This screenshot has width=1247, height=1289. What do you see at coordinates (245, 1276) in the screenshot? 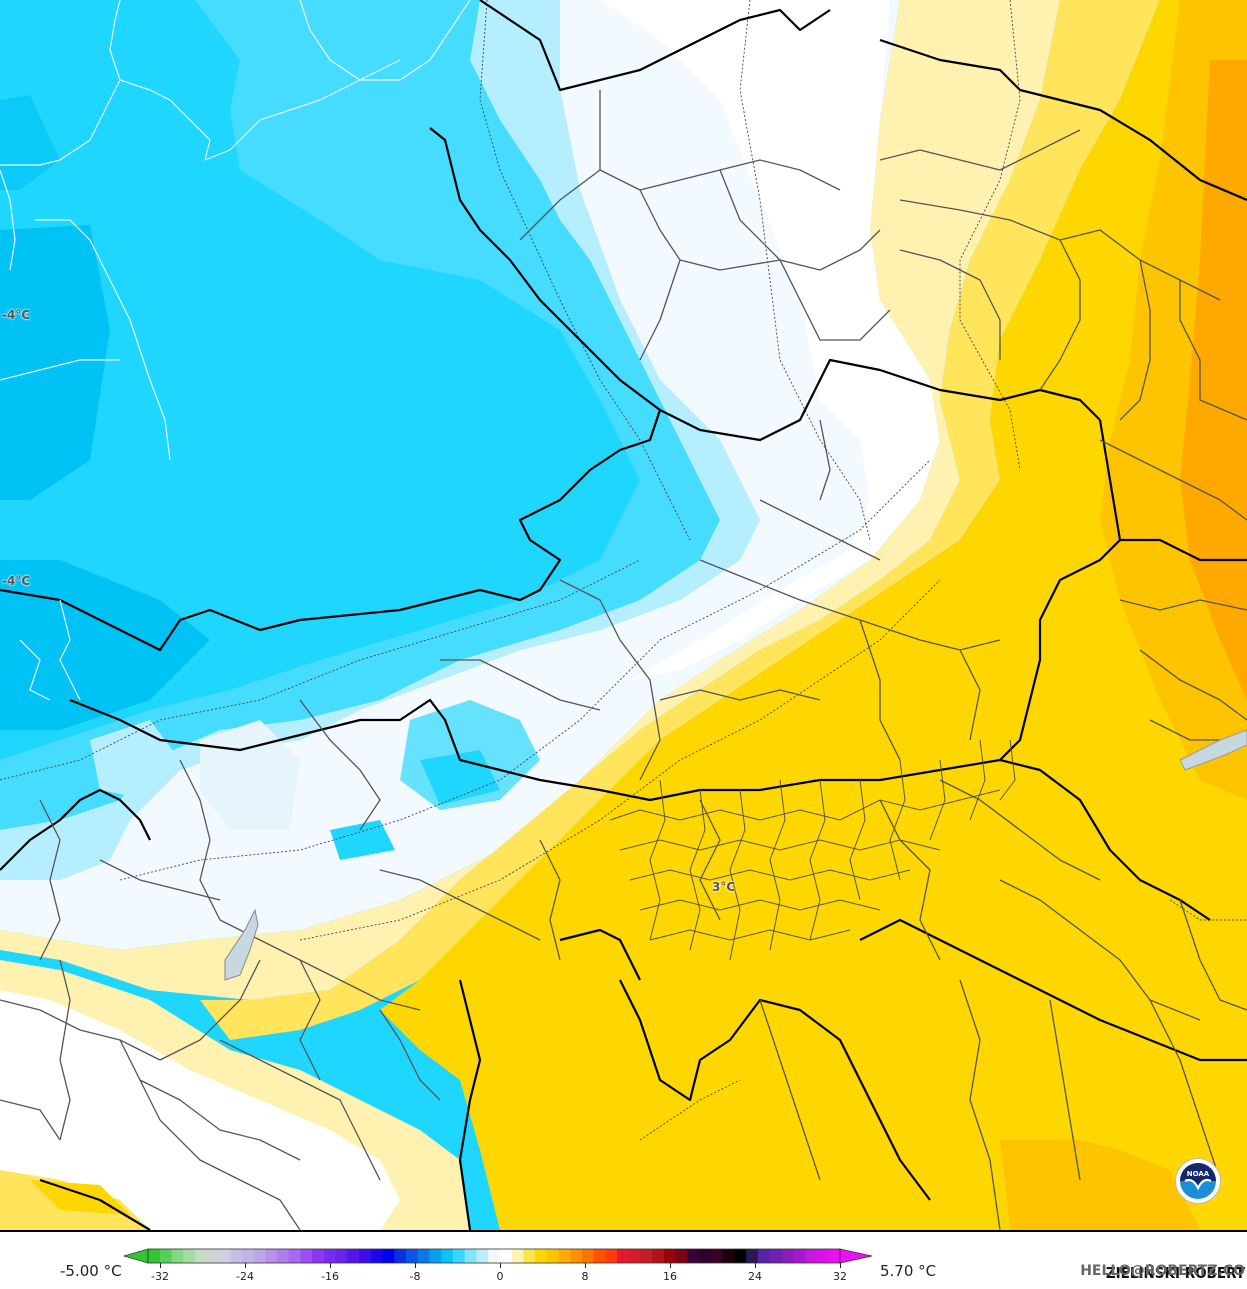
I see `tick-label: -24` at bounding box center [245, 1276].